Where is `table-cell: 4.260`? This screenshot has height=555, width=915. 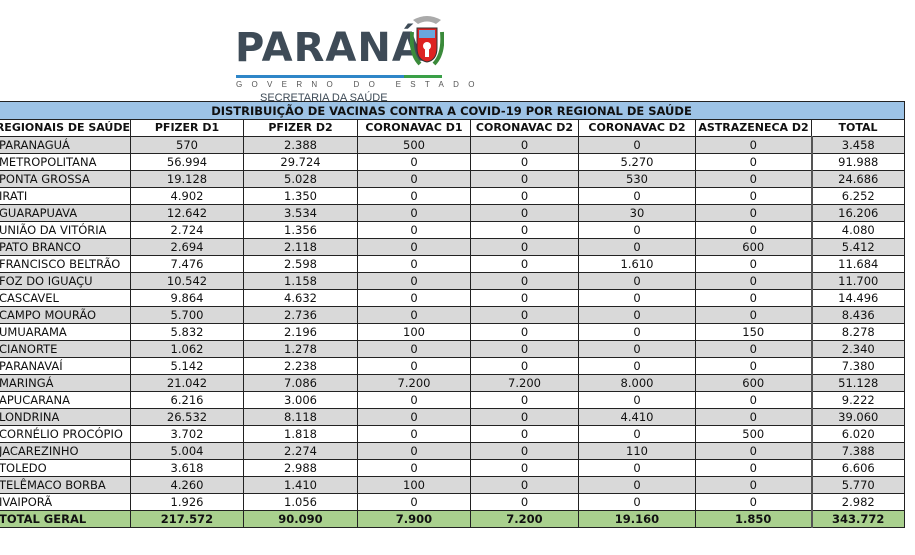 table-cell: 4.260 is located at coordinates (187, 485).